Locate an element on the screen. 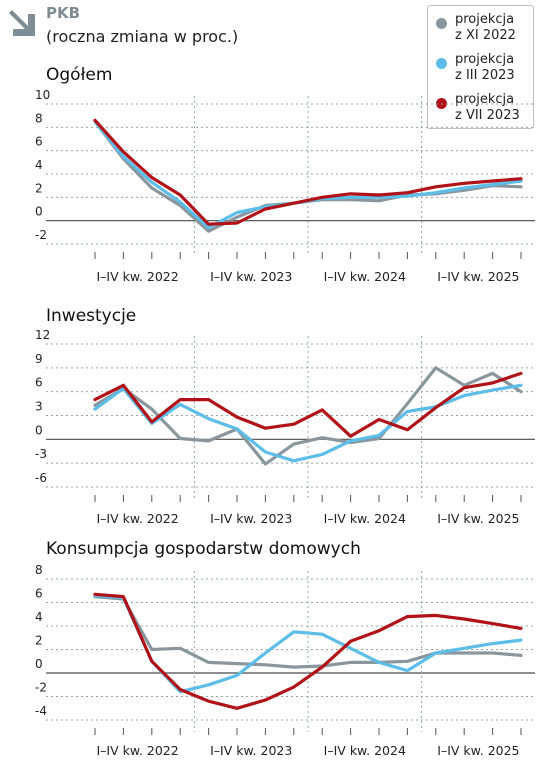 The image size is (547, 760). y-tick-label: 12 is located at coordinates (42, 335).